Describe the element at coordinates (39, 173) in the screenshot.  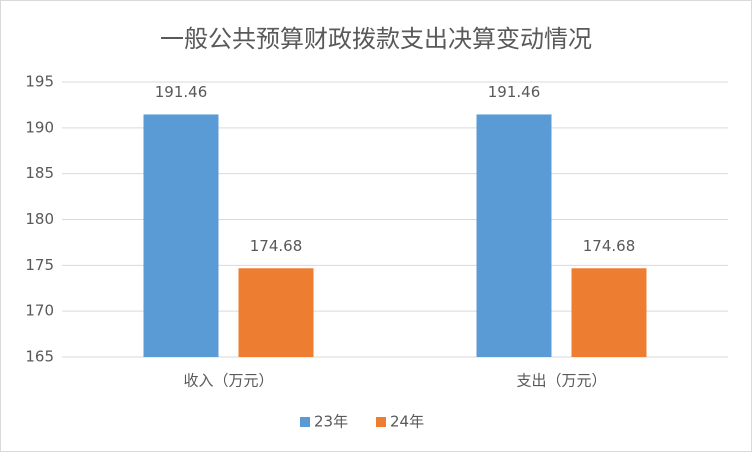
I see `y-tick-label: 185` at that location.